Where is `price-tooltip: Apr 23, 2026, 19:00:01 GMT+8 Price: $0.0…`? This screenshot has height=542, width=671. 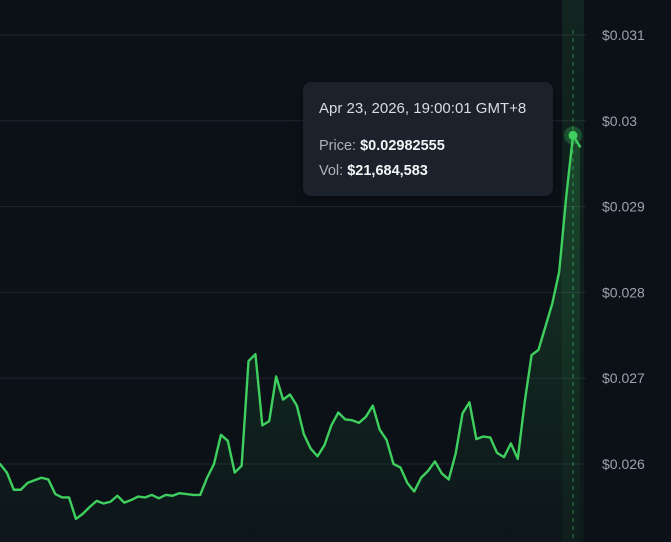 price-tooltip: Apr 23, 2026, 19:00:01 GMT+8 Price: $0.0… is located at coordinates (428, 139).